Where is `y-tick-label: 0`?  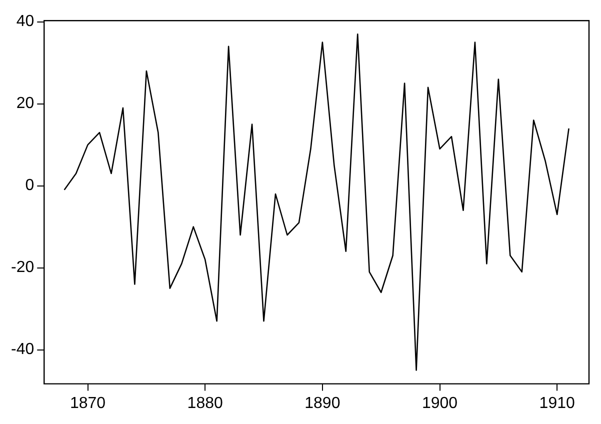 y-tick-label: 0 is located at coordinates (29, 185).